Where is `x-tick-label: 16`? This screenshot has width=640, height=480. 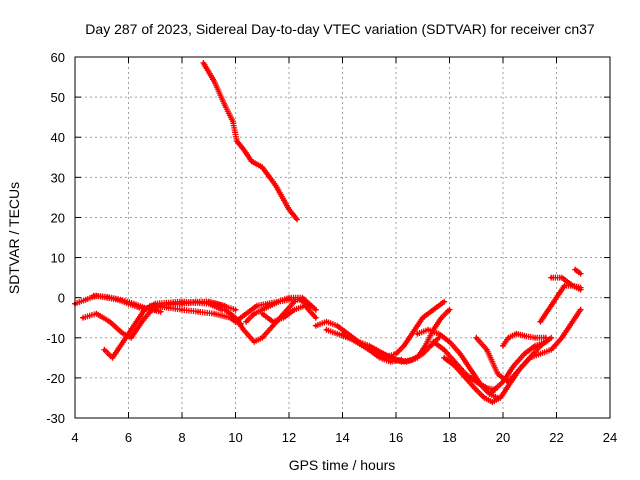 x-tick-label: 16 is located at coordinates (396, 437).